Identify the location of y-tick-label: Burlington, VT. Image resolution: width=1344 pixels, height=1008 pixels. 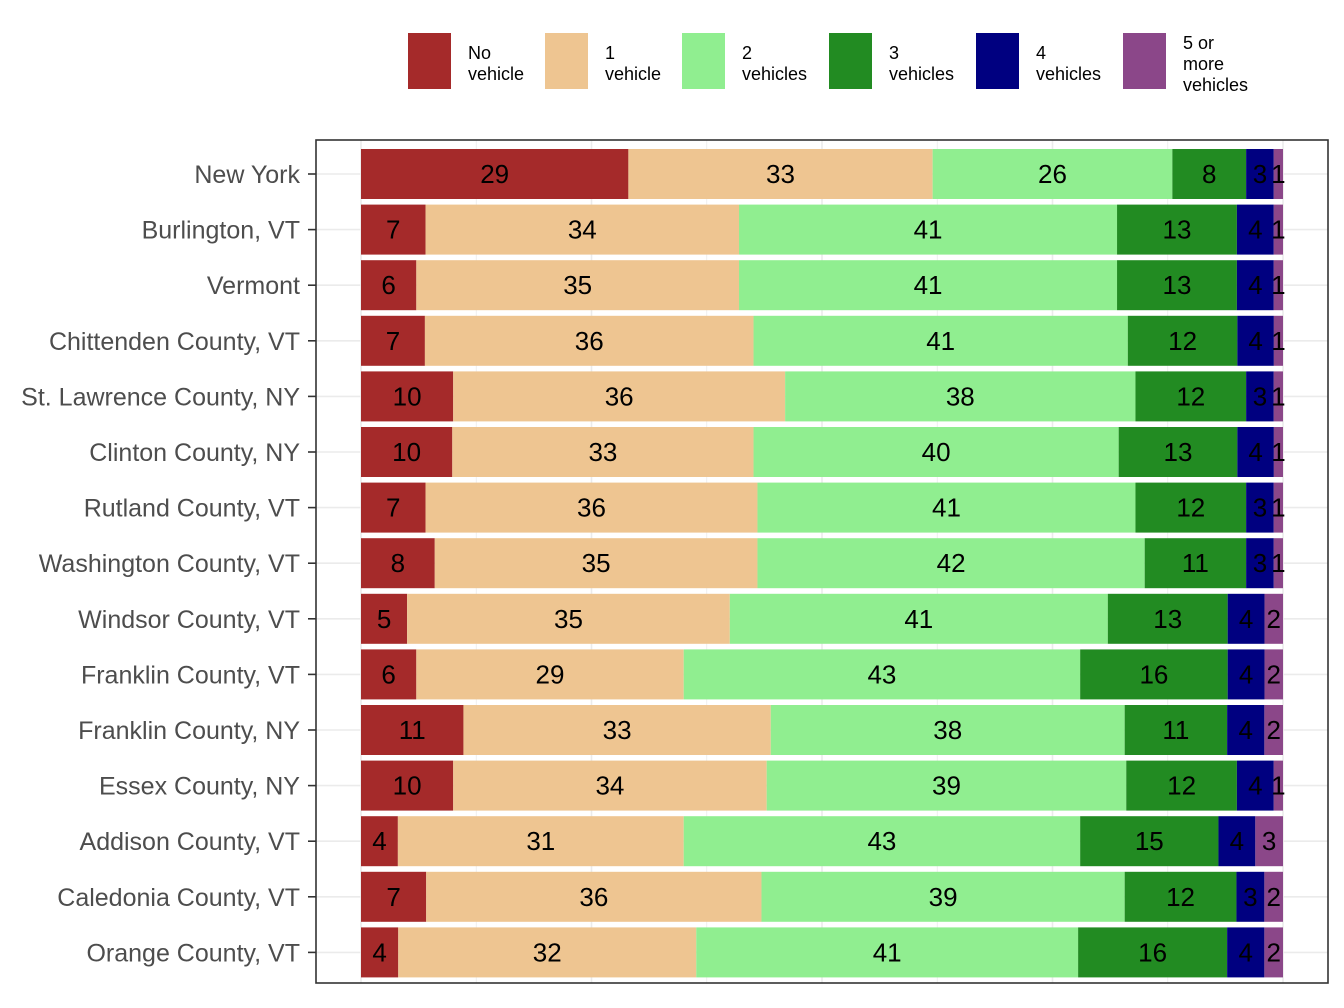
(221, 231).